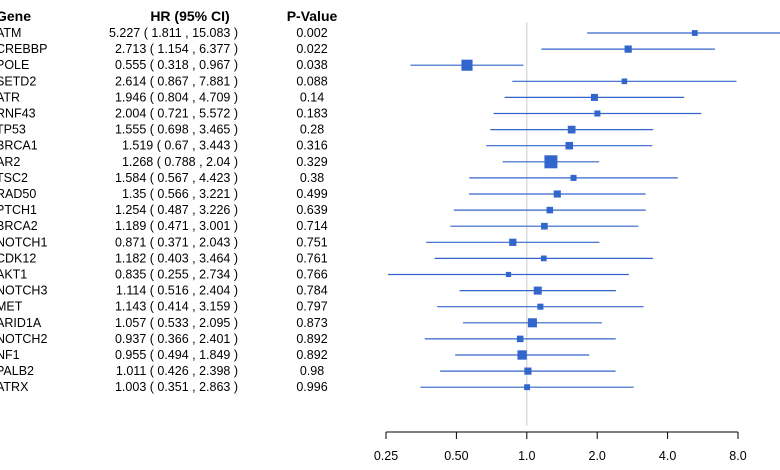 The width and height of the screenshot is (780, 470). What do you see at coordinates (11, 307) in the screenshot?
I see `gene-label: MET` at bounding box center [11, 307].